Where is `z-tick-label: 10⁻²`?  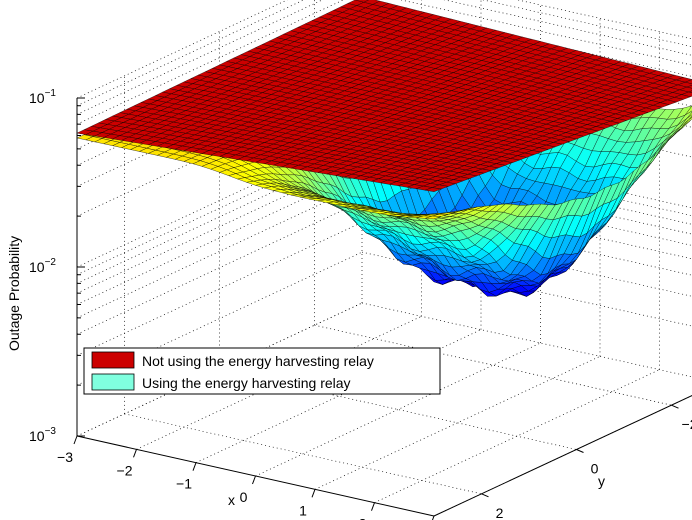
z-tick-label: 10⁻² is located at coordinates (42, 266).